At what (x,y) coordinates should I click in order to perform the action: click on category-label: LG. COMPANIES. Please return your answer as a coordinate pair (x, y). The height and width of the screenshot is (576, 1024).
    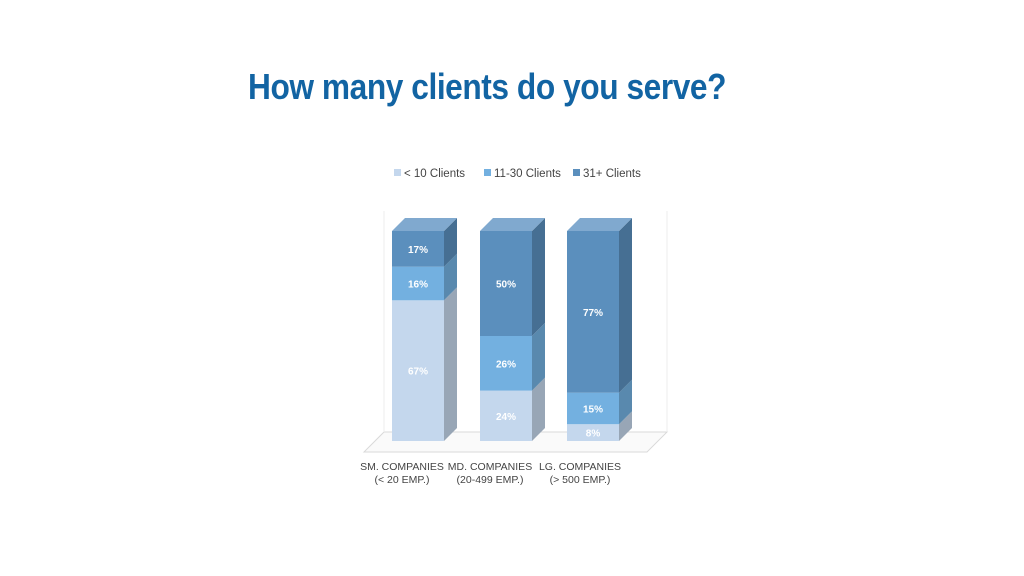
    Looking at the image, I should click on (580, 467).